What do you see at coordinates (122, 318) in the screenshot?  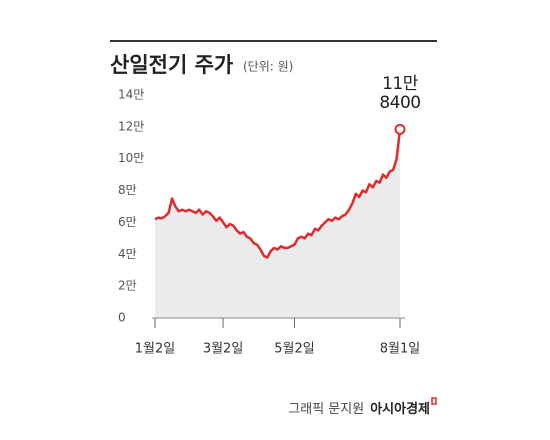 I see `y-tick-label: 0` at bounding box center [122, 318].